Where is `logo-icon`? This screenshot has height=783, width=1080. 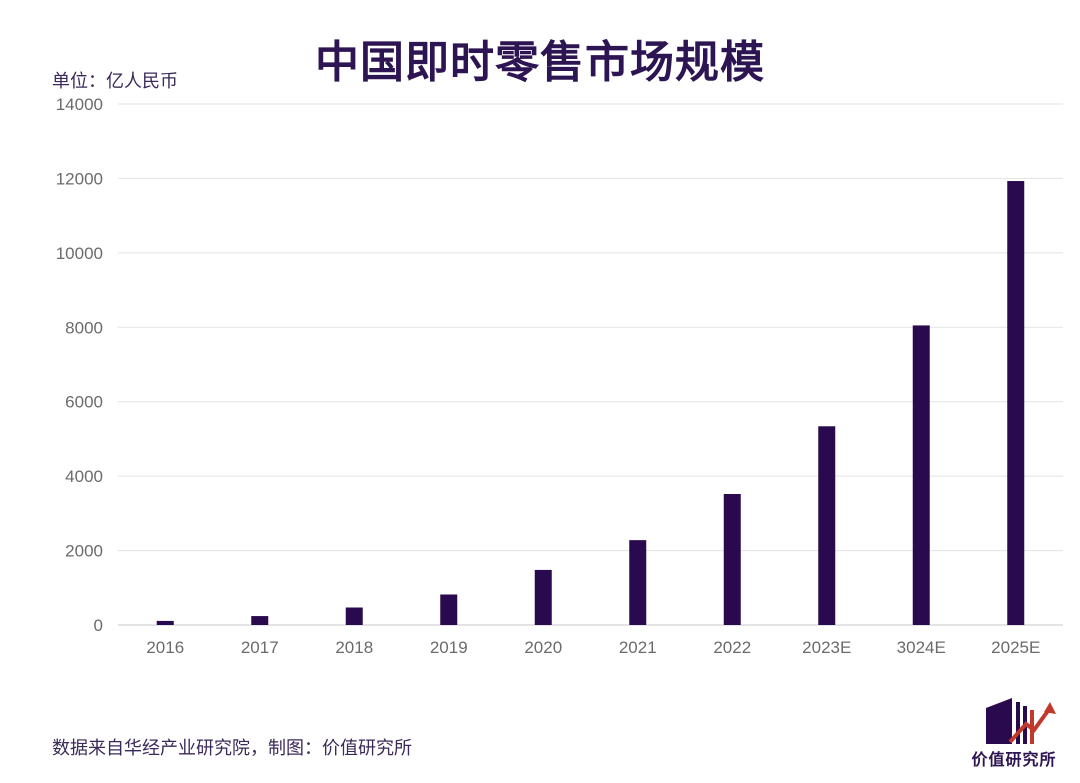
logo-icon is located at coordinates (1021, 721).